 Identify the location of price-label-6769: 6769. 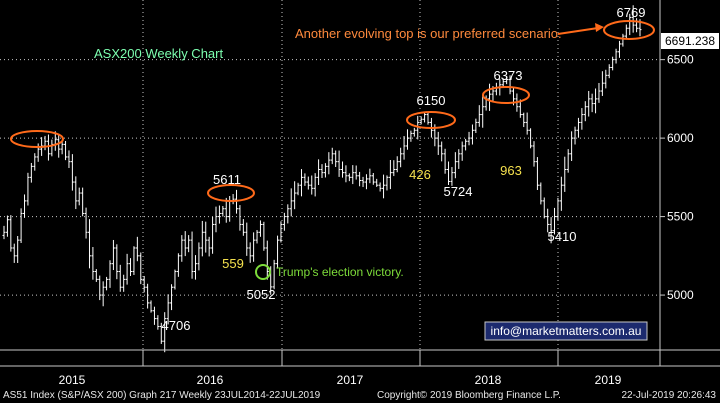
(631, 12).